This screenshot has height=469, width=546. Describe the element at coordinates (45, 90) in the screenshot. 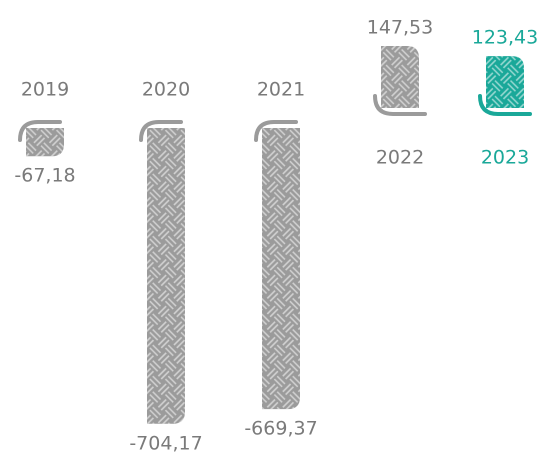

I see `year-label: 2019` at that location.